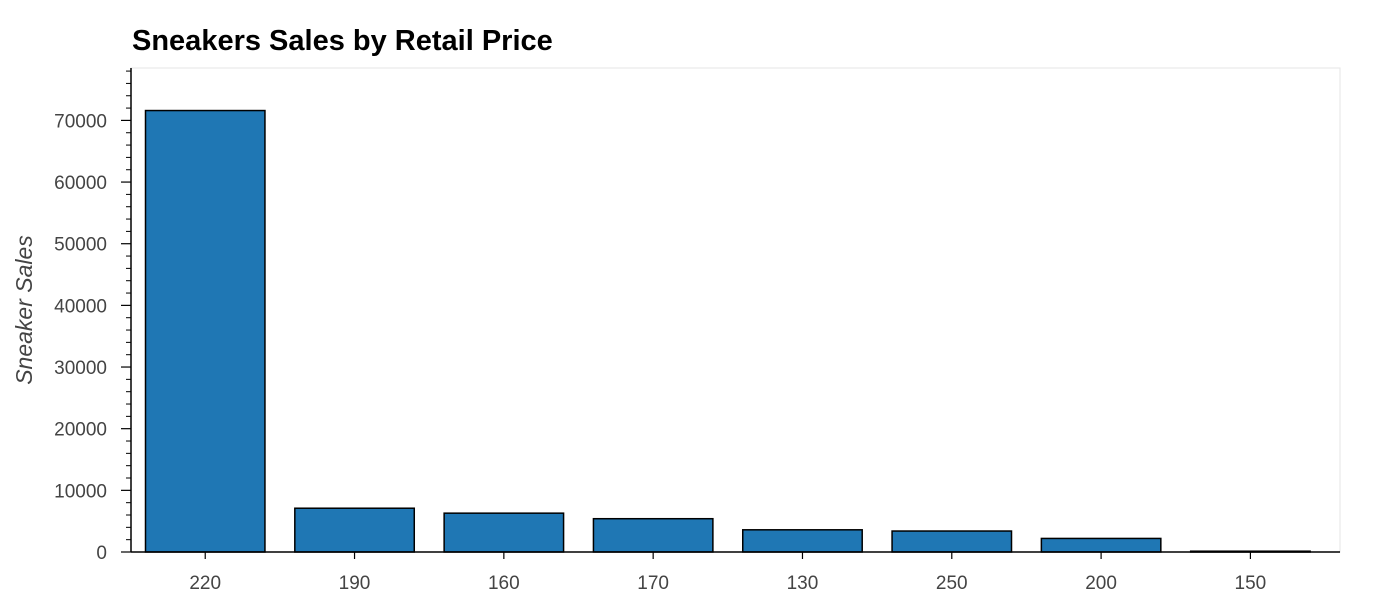 The width and height of the screenshot is (1400, 600). Describe the element at coordinates (128, 305) in the screenshot. I see `y-minor-ticks` at that location.